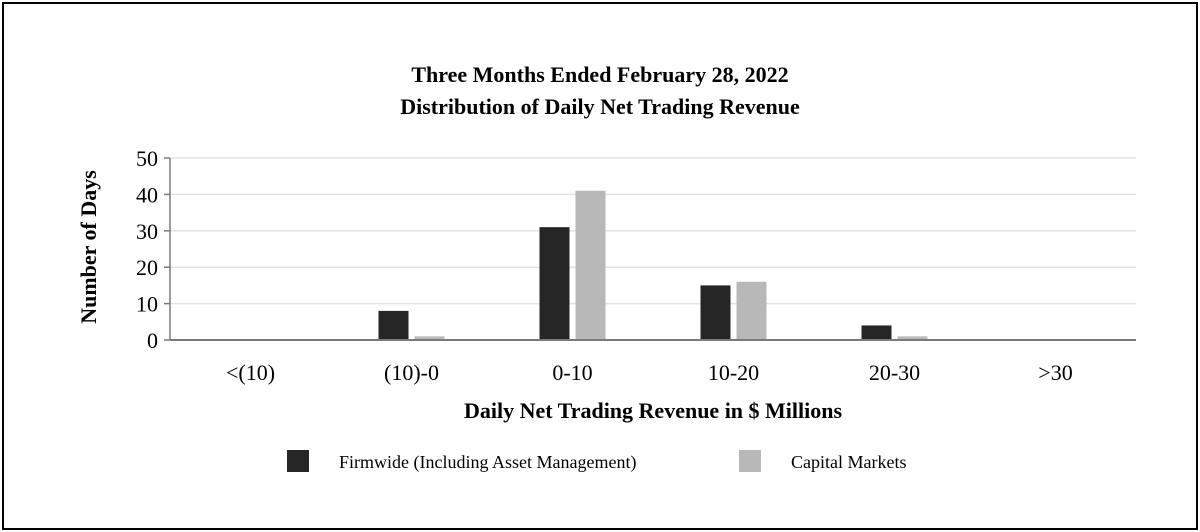  Describe the element at coordinates (487, 462) in the screenshot. I see `legend-label-firmwide: Firmwide (Including Asset Management)` at that location.